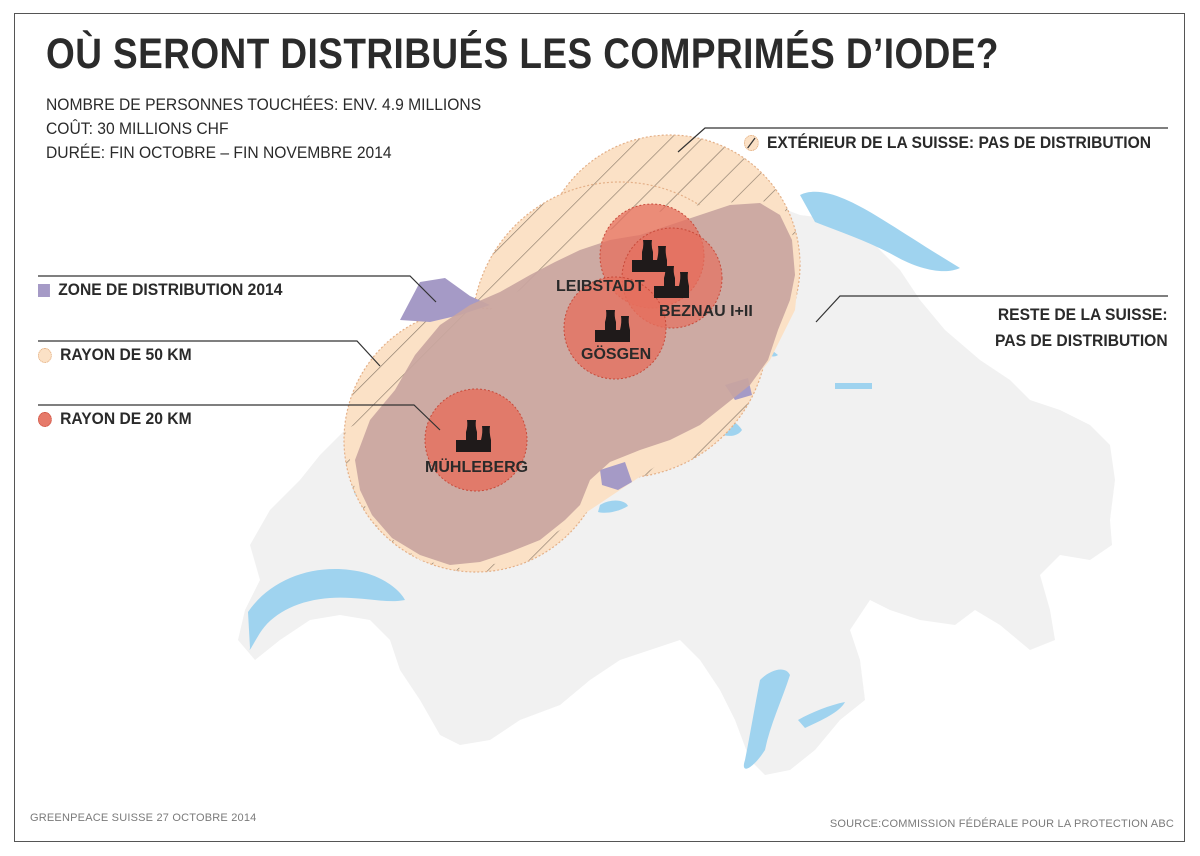  I want to click on hatch-swatch-icon, so click(751, 143).